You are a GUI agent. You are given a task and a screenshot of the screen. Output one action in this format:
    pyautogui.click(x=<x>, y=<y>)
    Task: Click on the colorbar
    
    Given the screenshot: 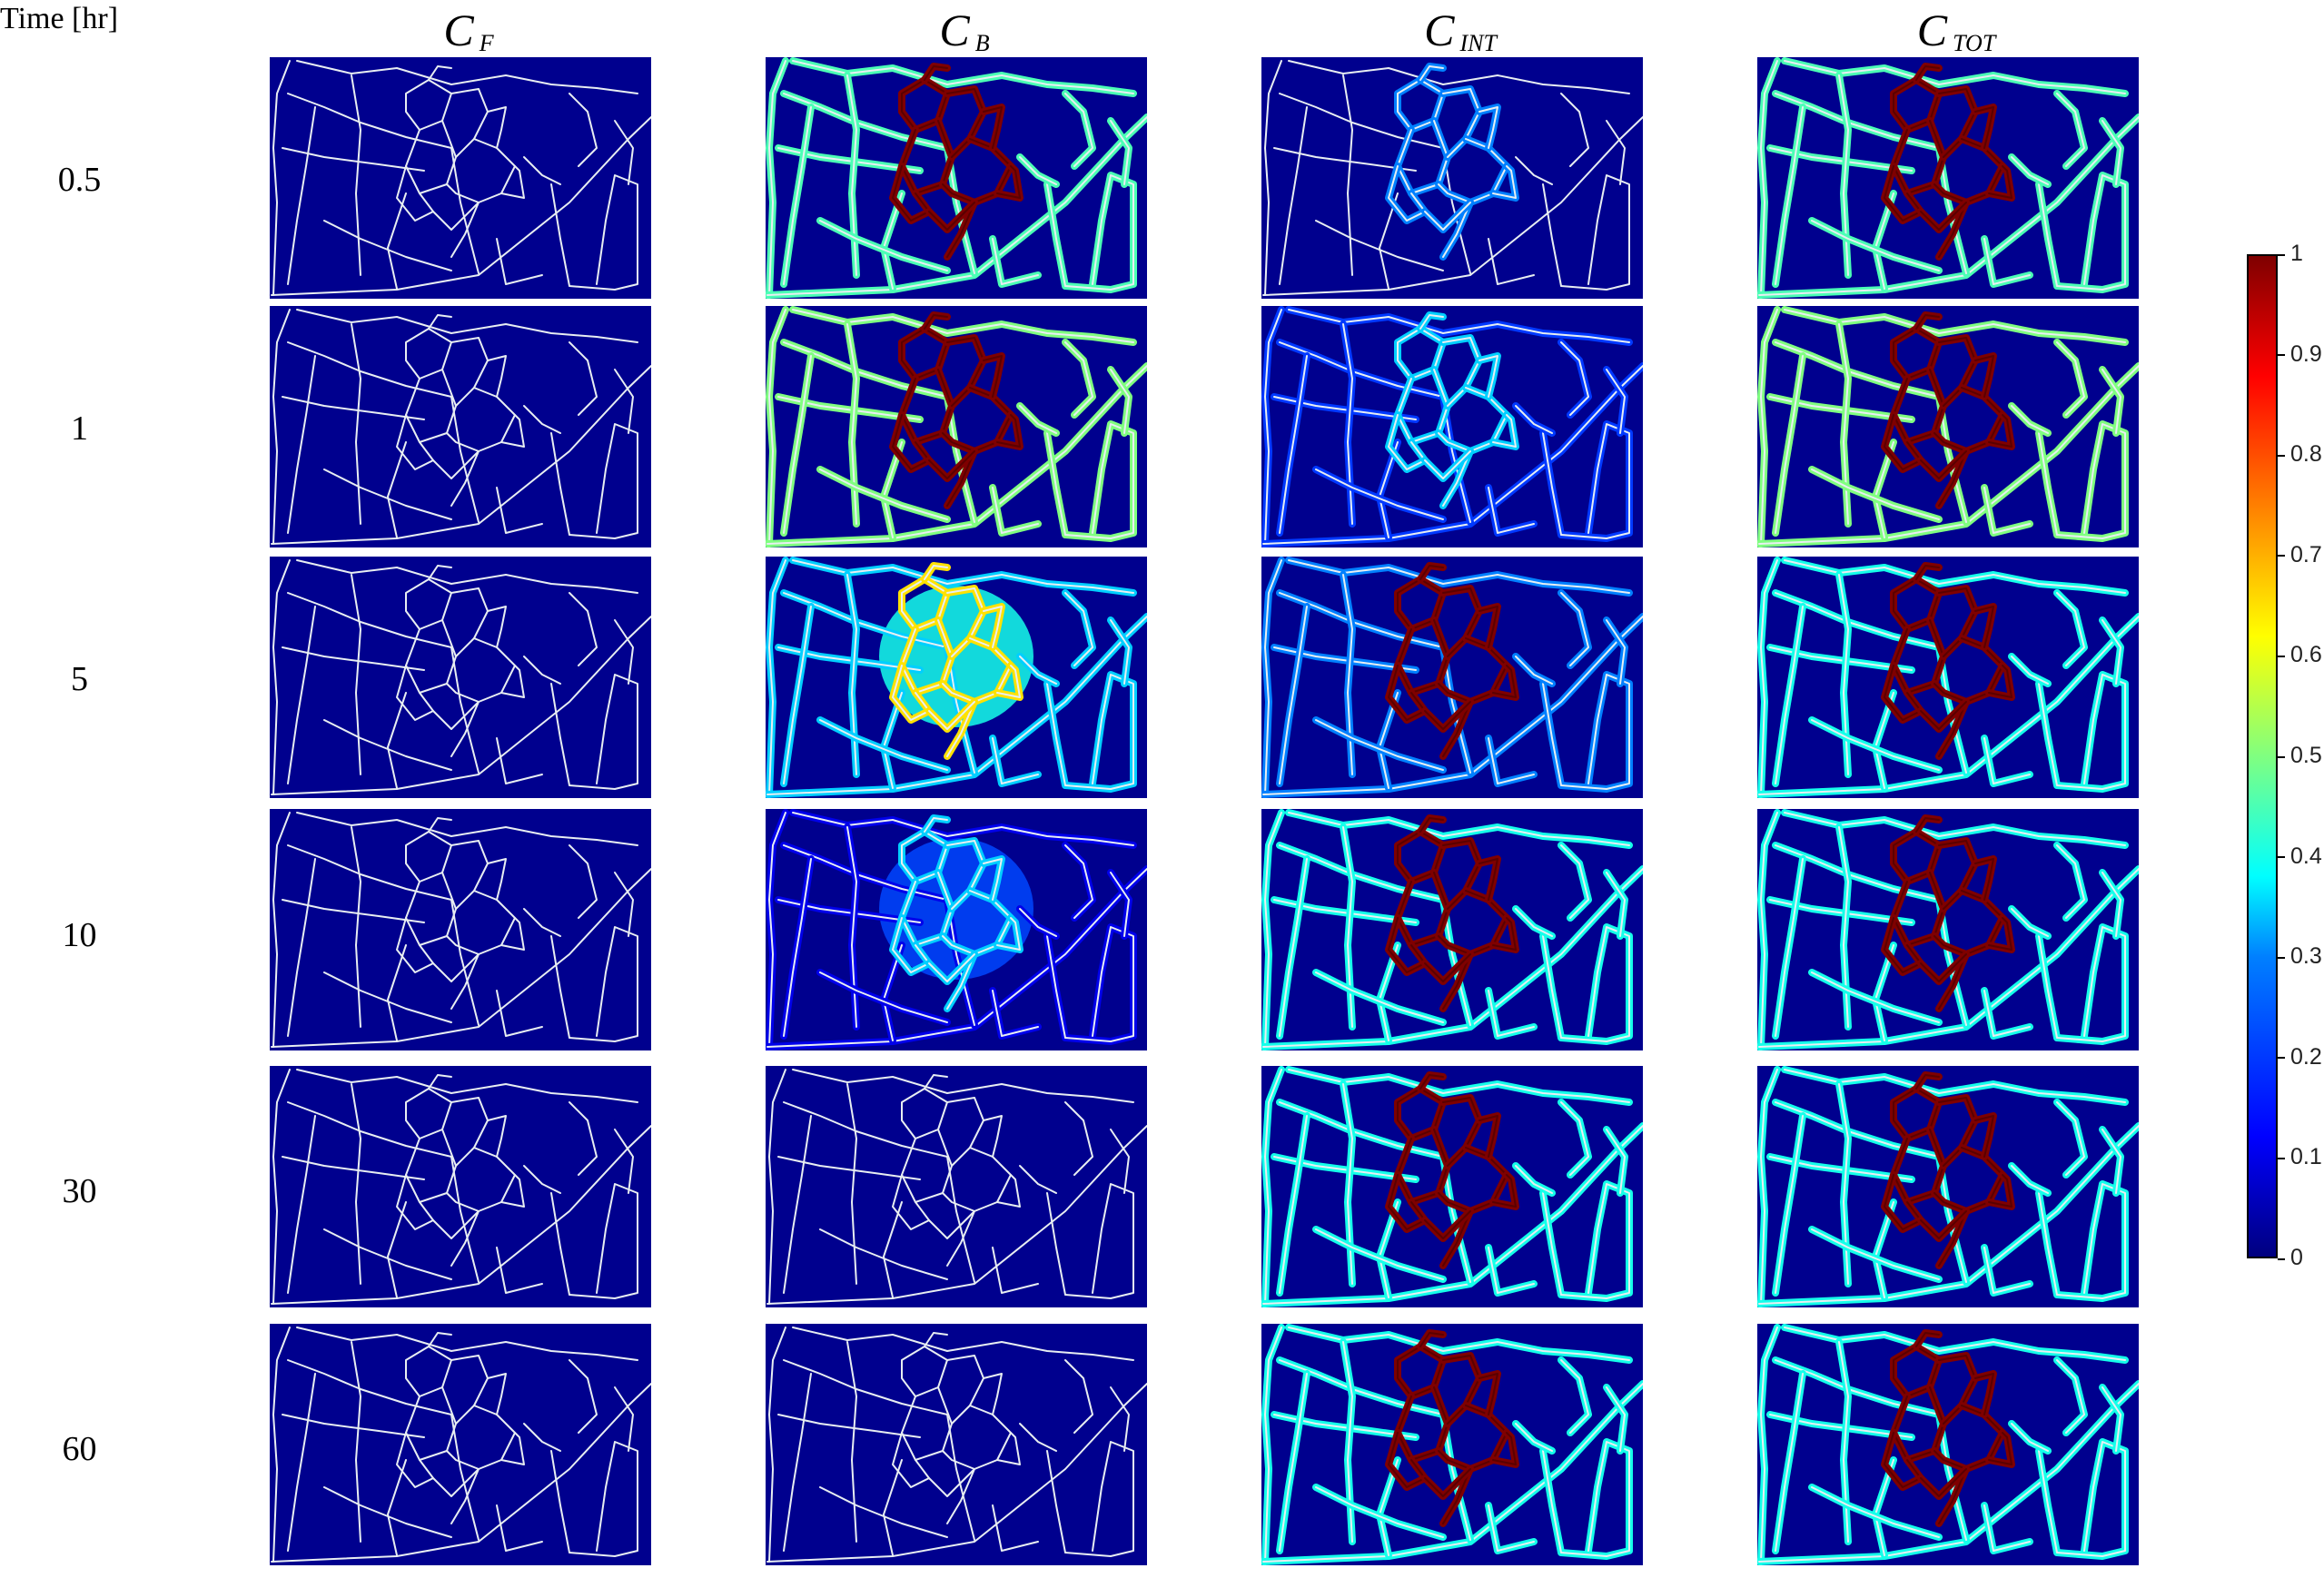 What is the action you would take?
    pyautogui.click(x=2262, y=756)
    